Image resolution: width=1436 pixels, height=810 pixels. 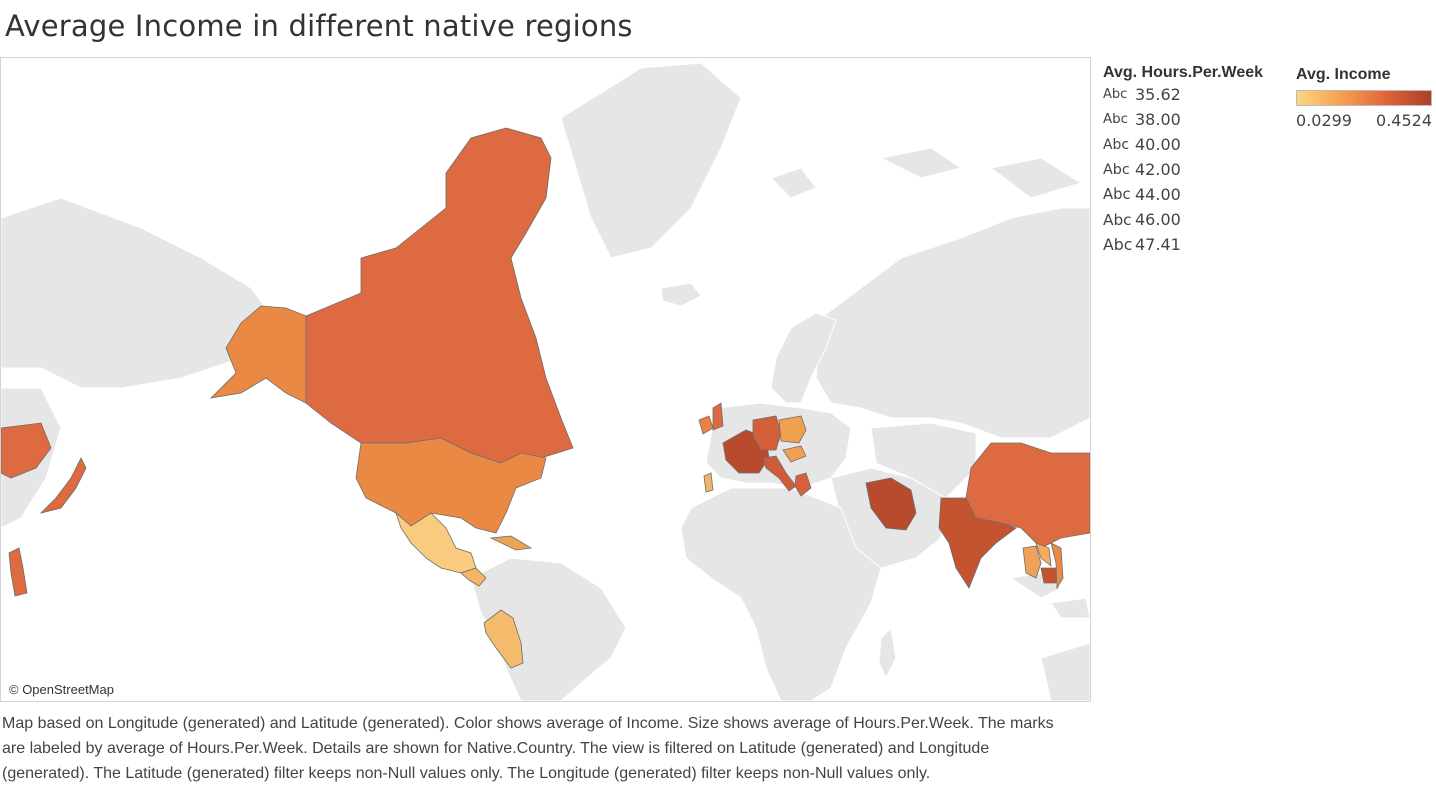 What do you see at coordinates (61, 689) in the screenshot?
I see `map-attribution: © OpenStreetMap` at bounding box center [61, 689].